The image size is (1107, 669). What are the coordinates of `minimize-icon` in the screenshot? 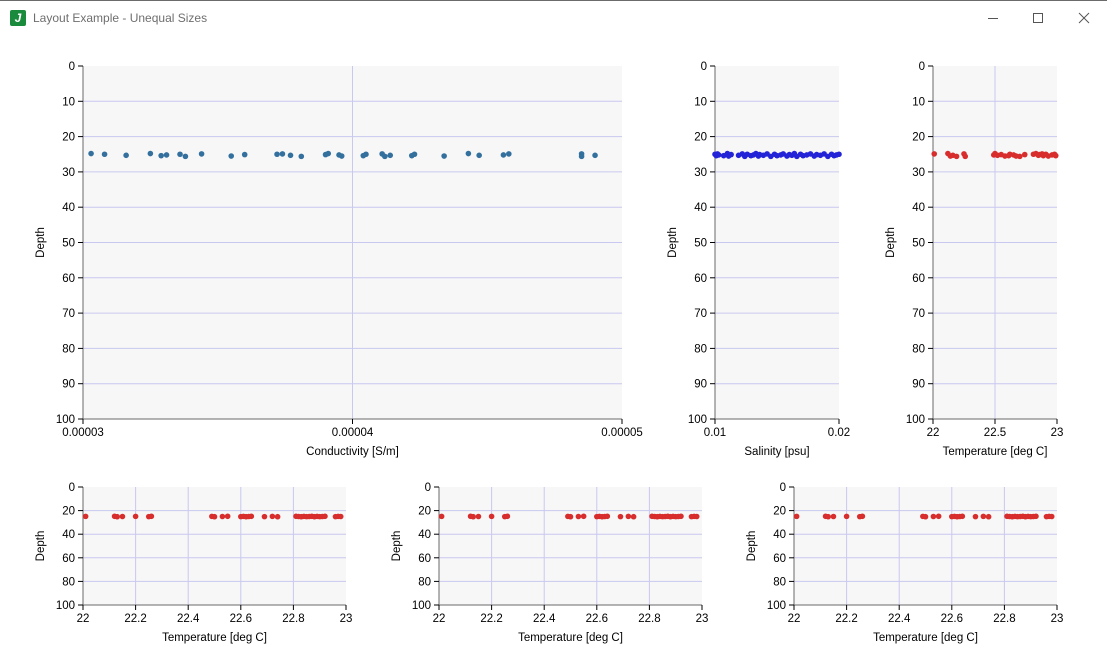 It's located at (993, 18).